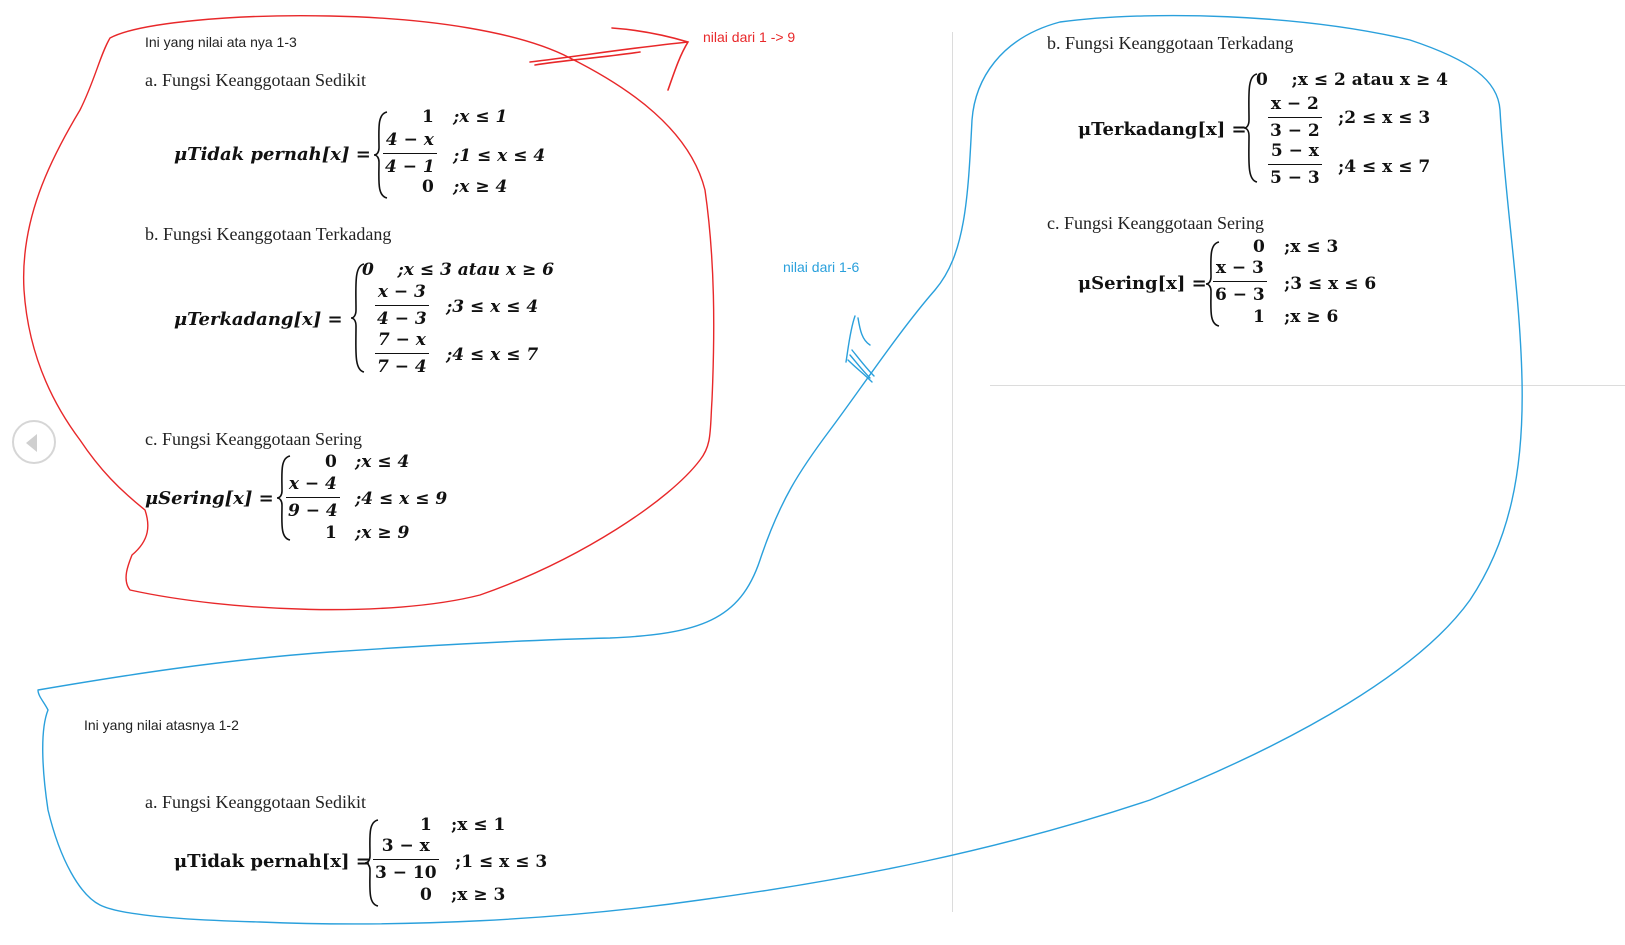 Image resolution: width=1625 pixels, height=945 pixels. I want to click on block1-b-p3-num: 7 − x, so click(402, 342).